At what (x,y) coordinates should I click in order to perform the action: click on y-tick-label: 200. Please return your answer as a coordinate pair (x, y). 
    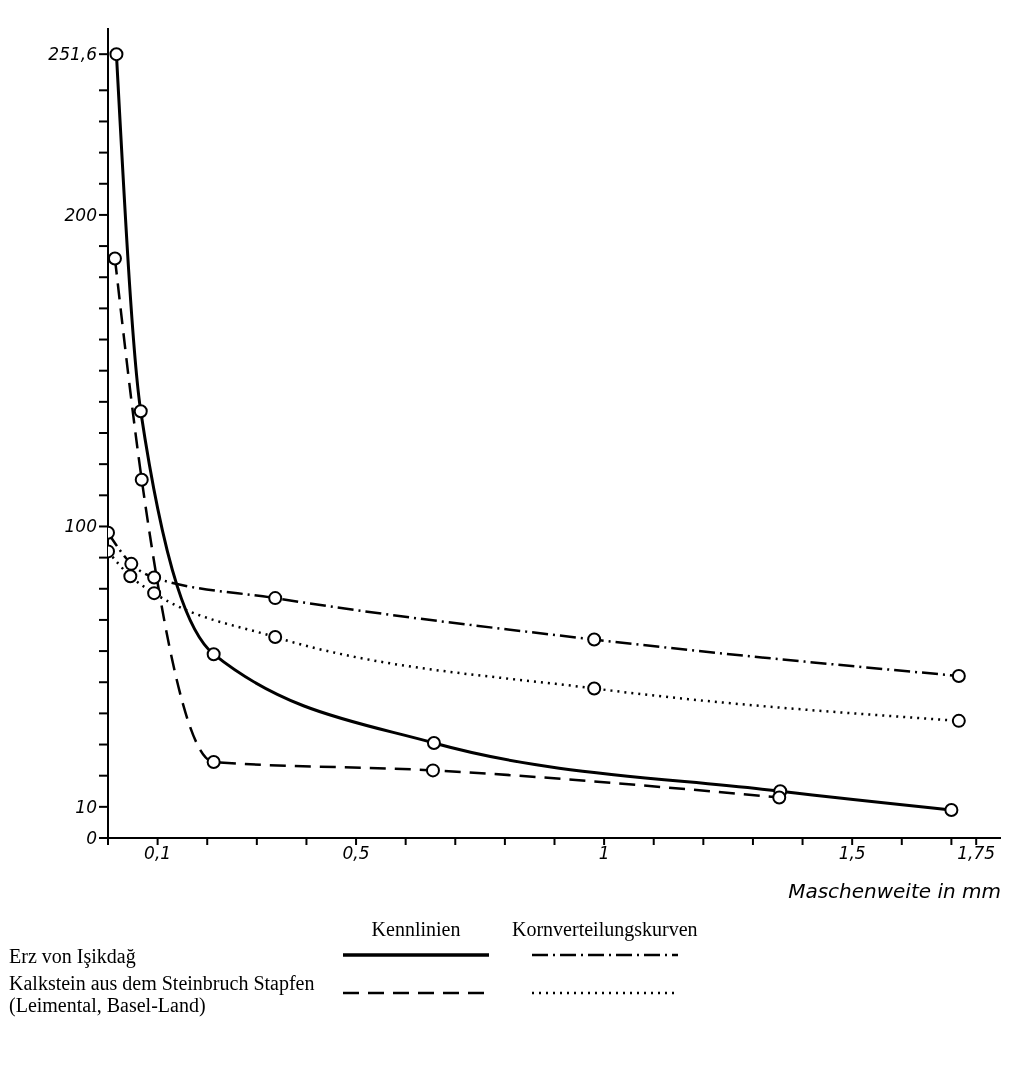
    Looking at the image, I should click on (80, 214).